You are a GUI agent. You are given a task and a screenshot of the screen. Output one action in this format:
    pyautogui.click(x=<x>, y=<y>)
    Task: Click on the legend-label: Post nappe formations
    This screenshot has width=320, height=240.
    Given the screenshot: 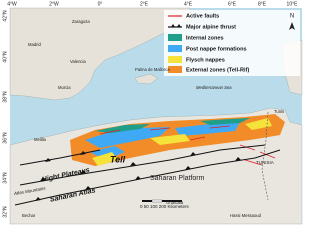 What is the action you would take?
    pyautogui.click(x=216, y=49)
    